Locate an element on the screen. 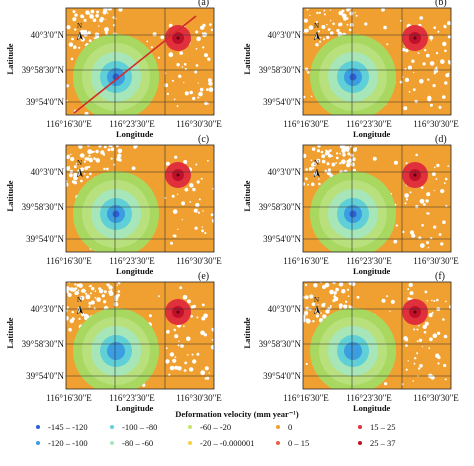 This screenshot has width=474, height=466. lat-tick-label: 40°3'0"N is located at coordinates (47, 172).